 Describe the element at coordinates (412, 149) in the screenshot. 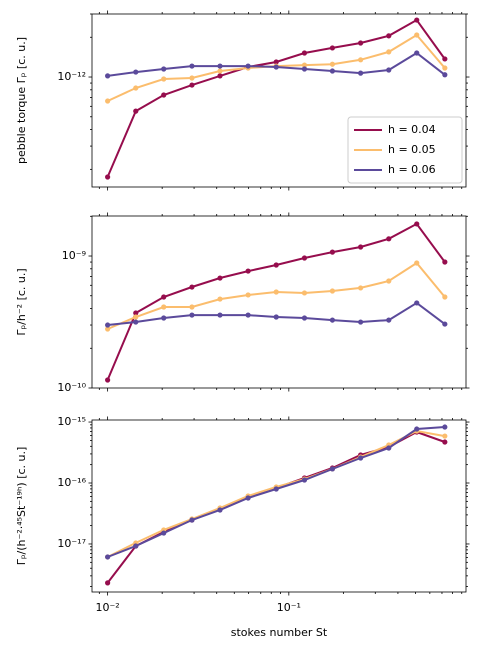

I see `legend-label: h = 0.05` at that location.